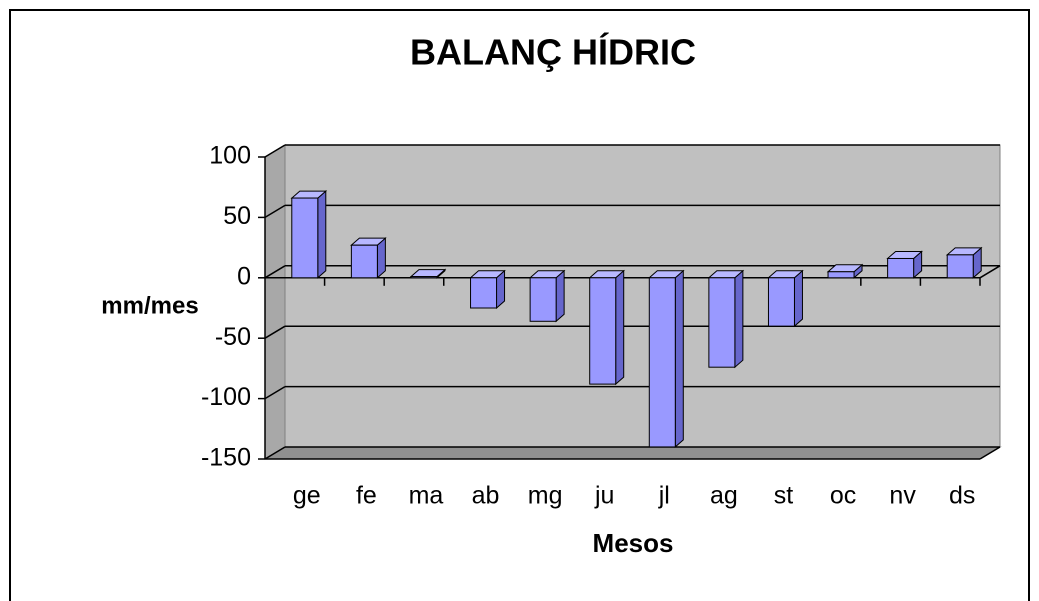 This screenshot has width=1039, height=601. Describe the element at coordinates (237, 216) in the screenshot. I see `y-tick-label: 50` at that location.